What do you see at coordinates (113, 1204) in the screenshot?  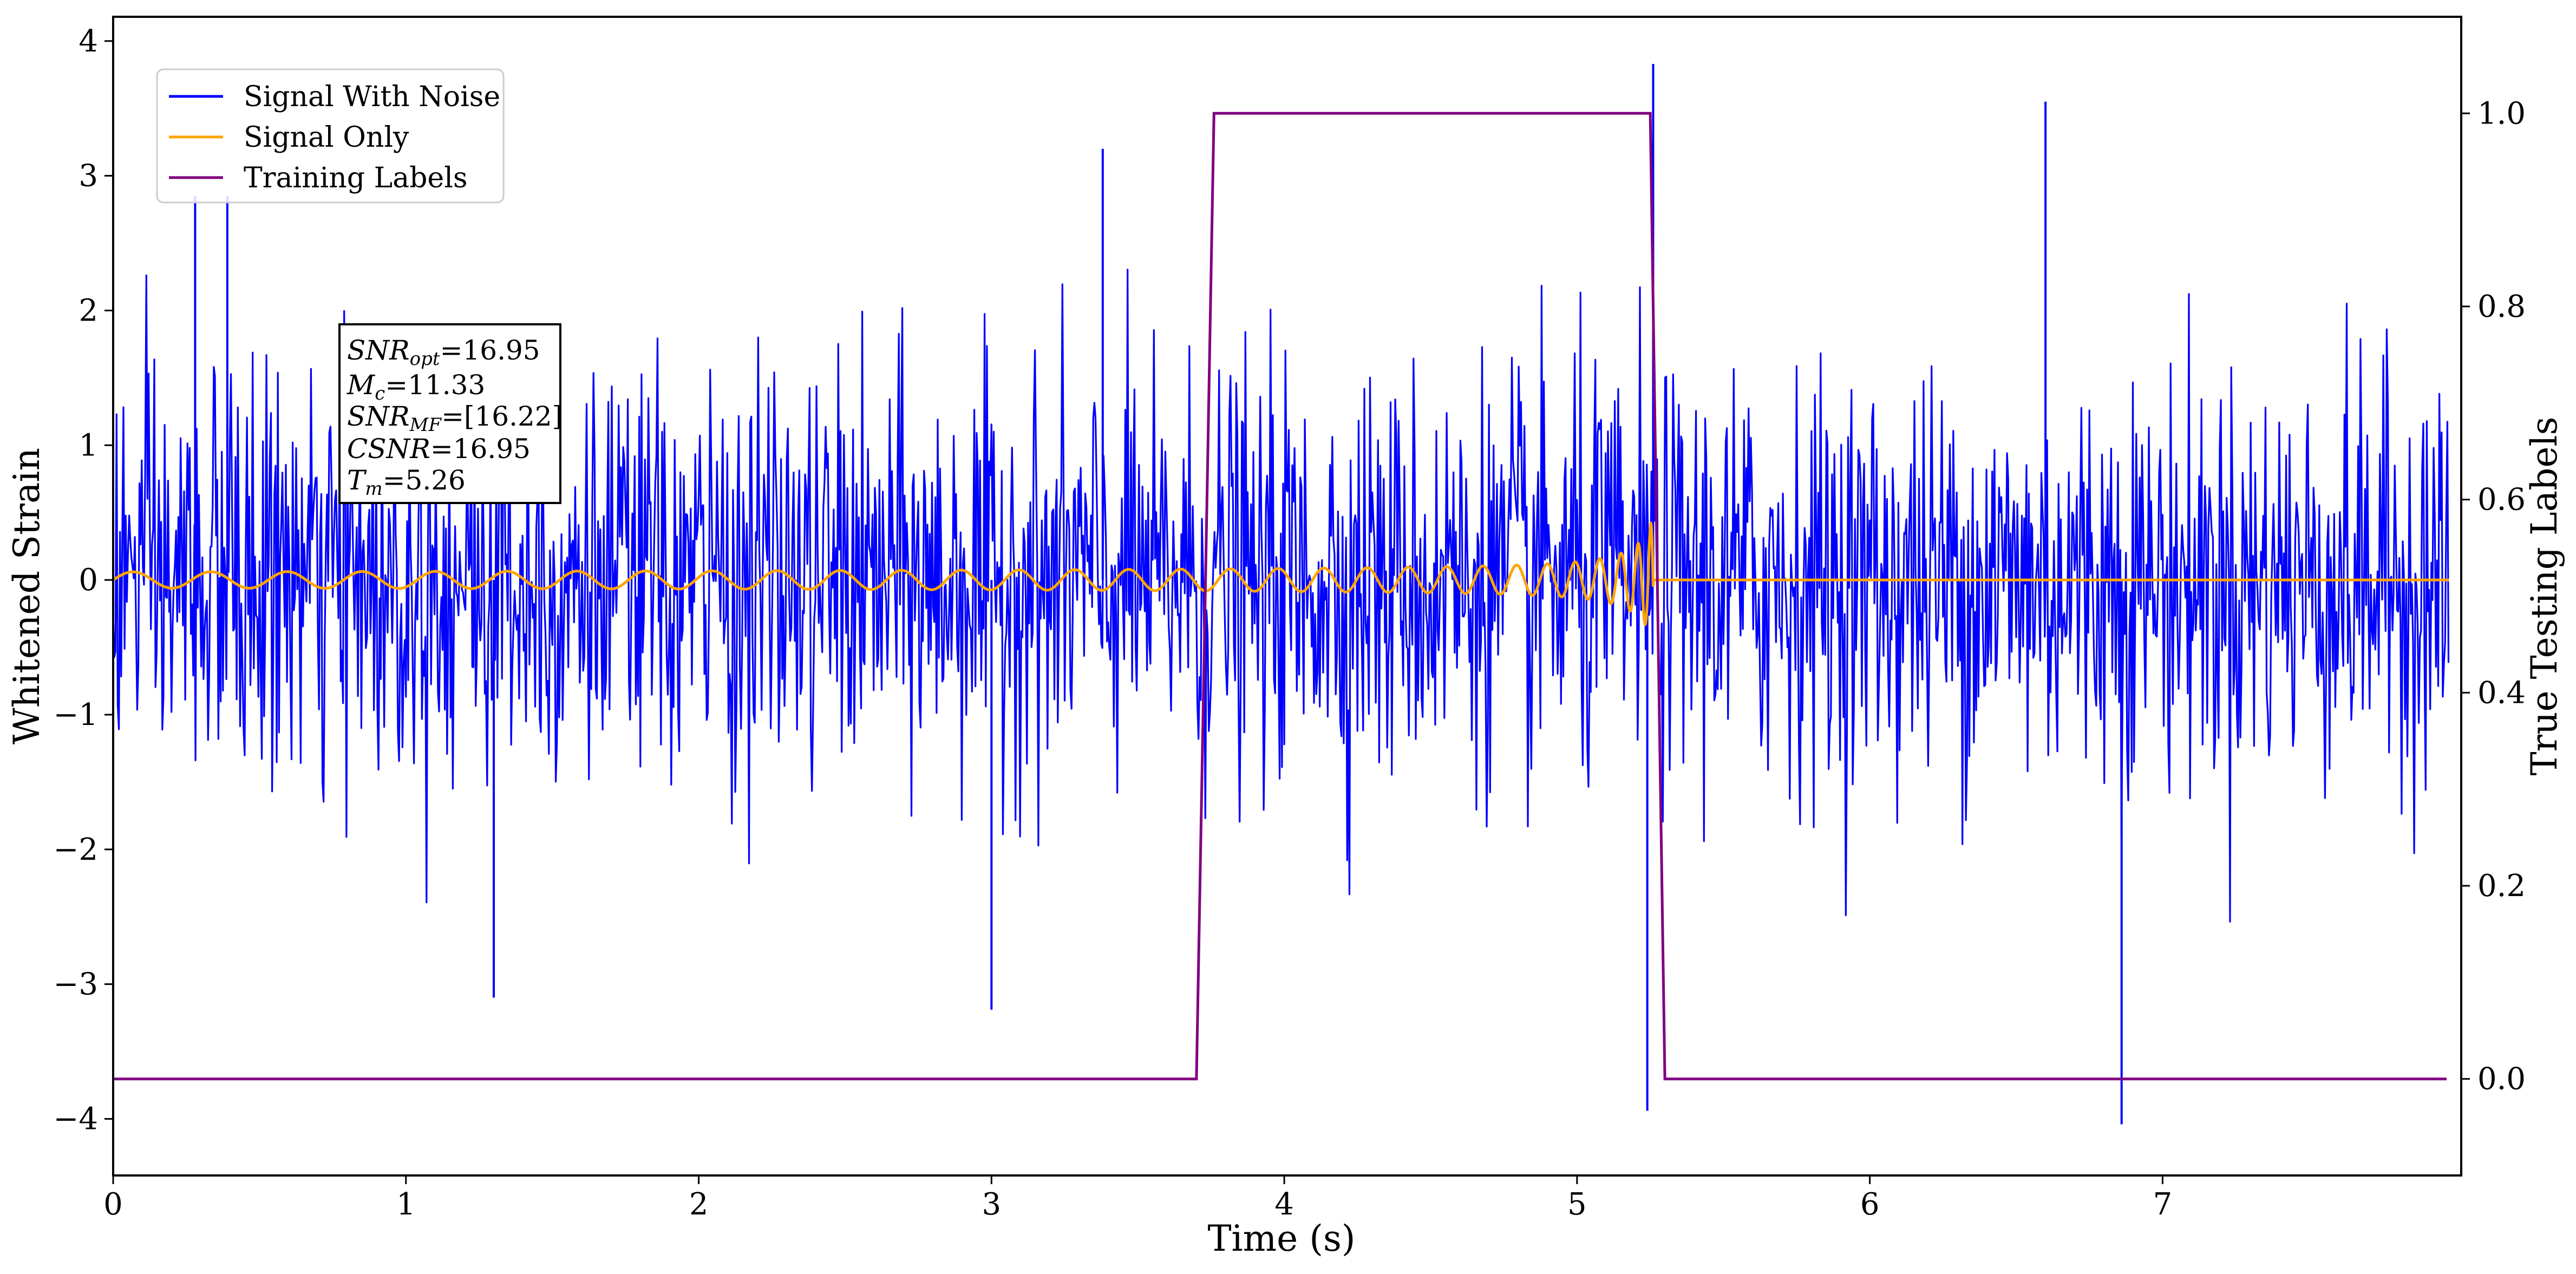 I see `x-tick-label: 0` at bounding box center [113, 1204].